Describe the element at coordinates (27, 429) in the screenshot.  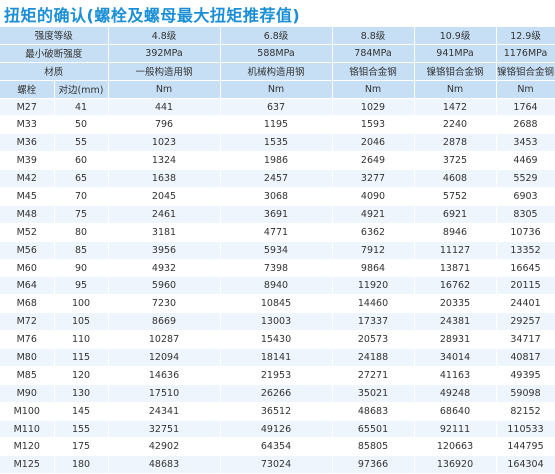
I see `bolt-size-cell: M110` at that location.